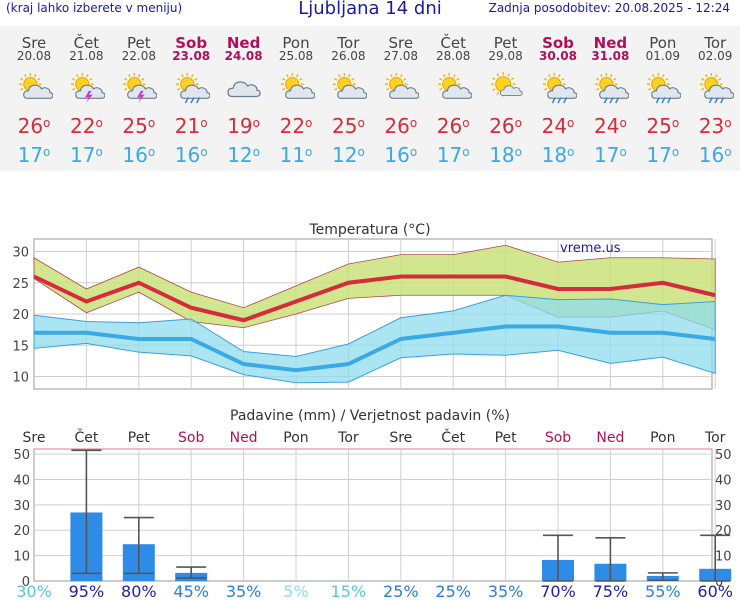 This screenshot has width=740, height=600. What do you see at coordinates (20, 346) in the screenshot?
I see `temperature-y-tick: 15` at bounding box center [20, 346].